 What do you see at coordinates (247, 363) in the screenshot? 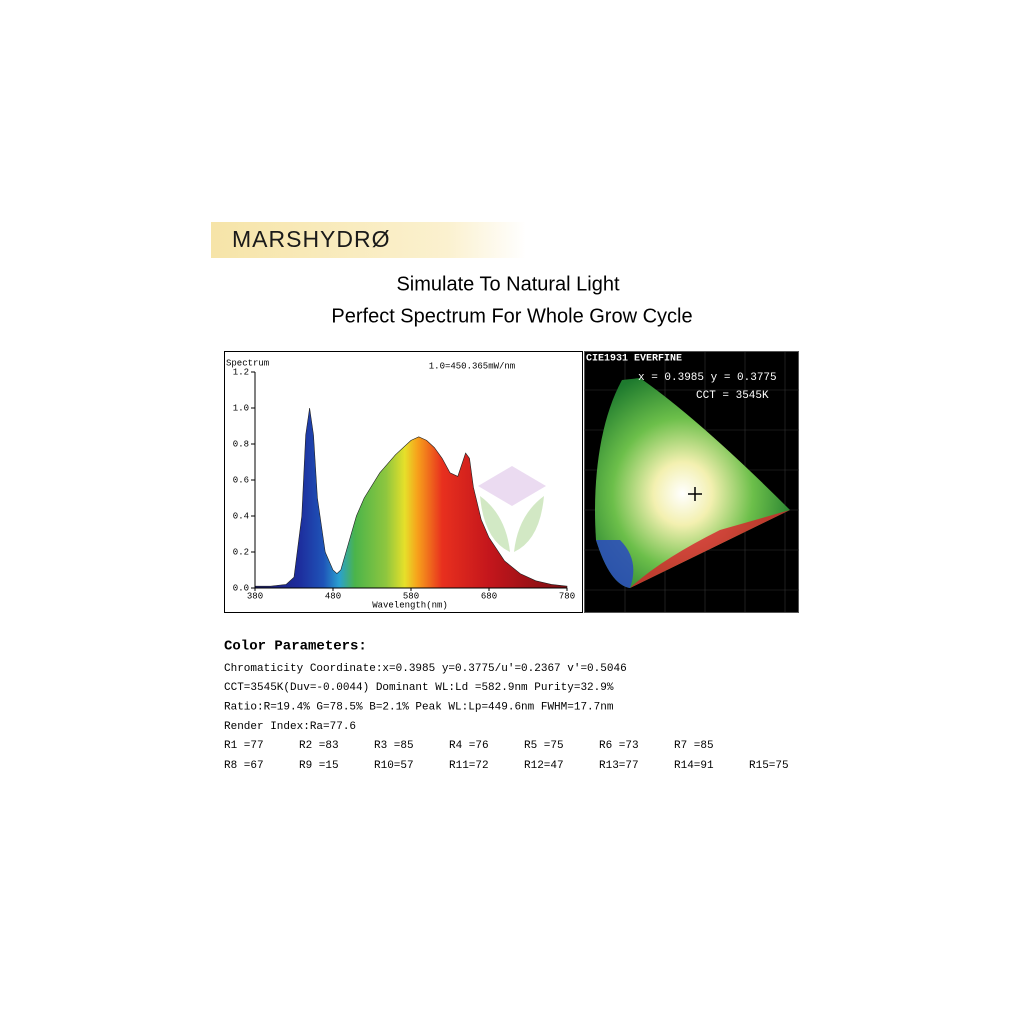
I see `y-axis-title: Spectrum` at bounding box center [247, 363].